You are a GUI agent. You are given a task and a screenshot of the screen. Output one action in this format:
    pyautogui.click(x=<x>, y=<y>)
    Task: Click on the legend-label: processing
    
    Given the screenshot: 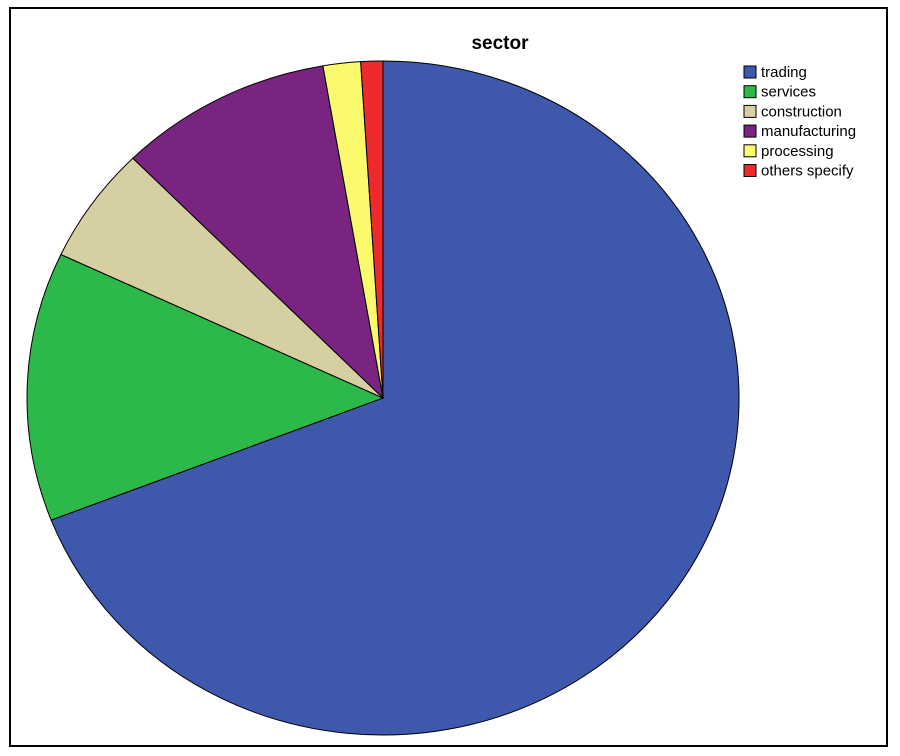 What is the action you would take?
    pyautogui.click(x=797, y=151)
    